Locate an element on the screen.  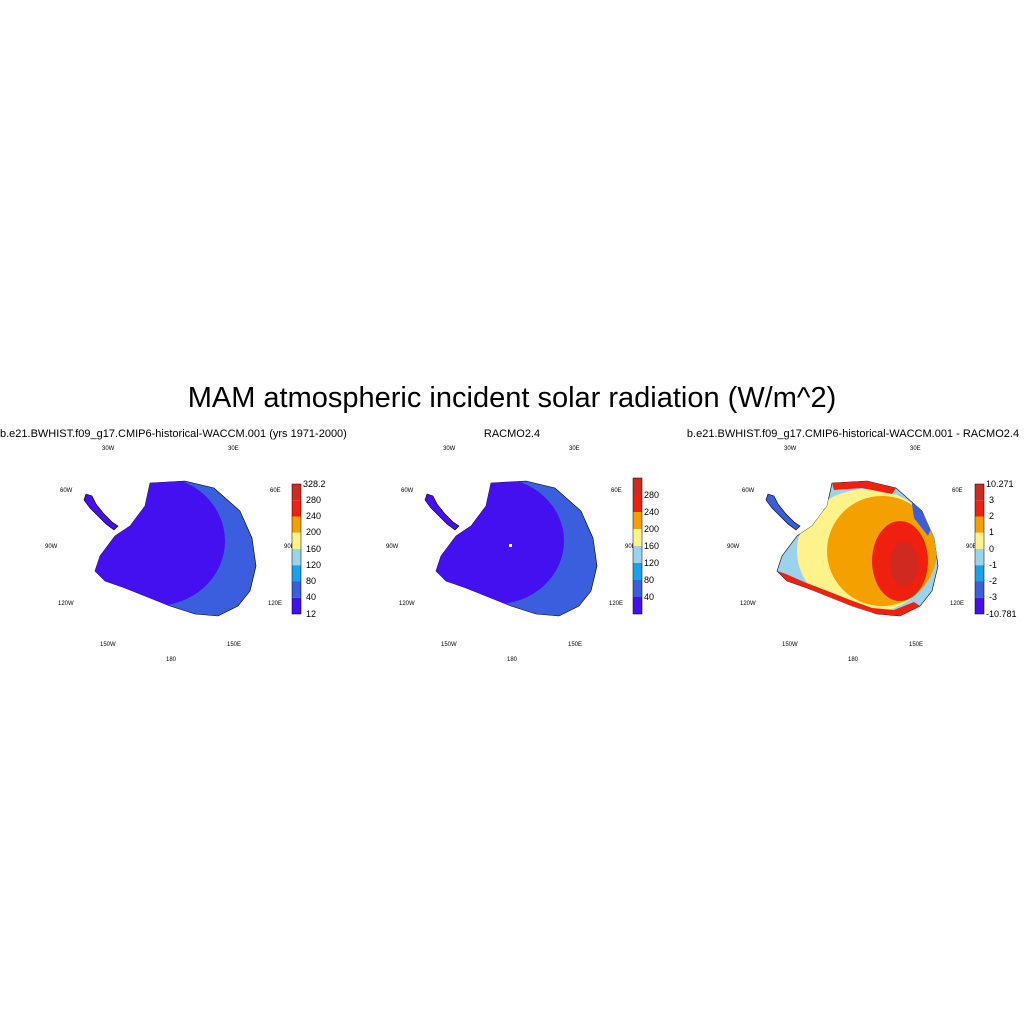
colorbar: 328.2 280 240 200 160 120 80 40 12 is located at coordinates (308, 549).